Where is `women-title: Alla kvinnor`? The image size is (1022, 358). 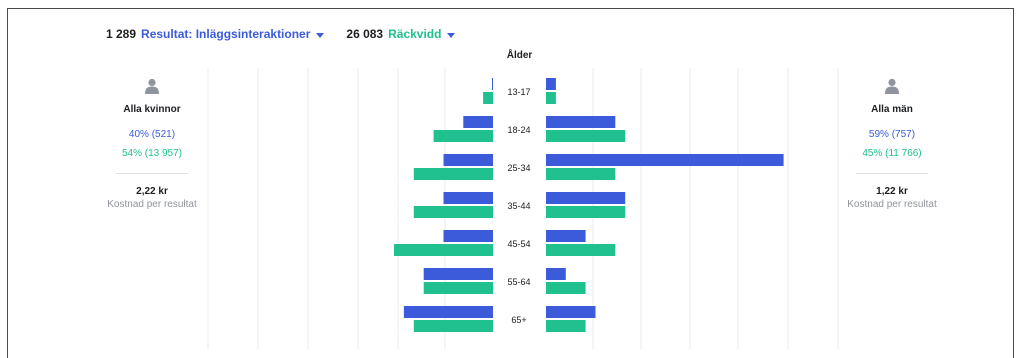
women-title: Alla kvinnor is located at coordinates (152, 109).